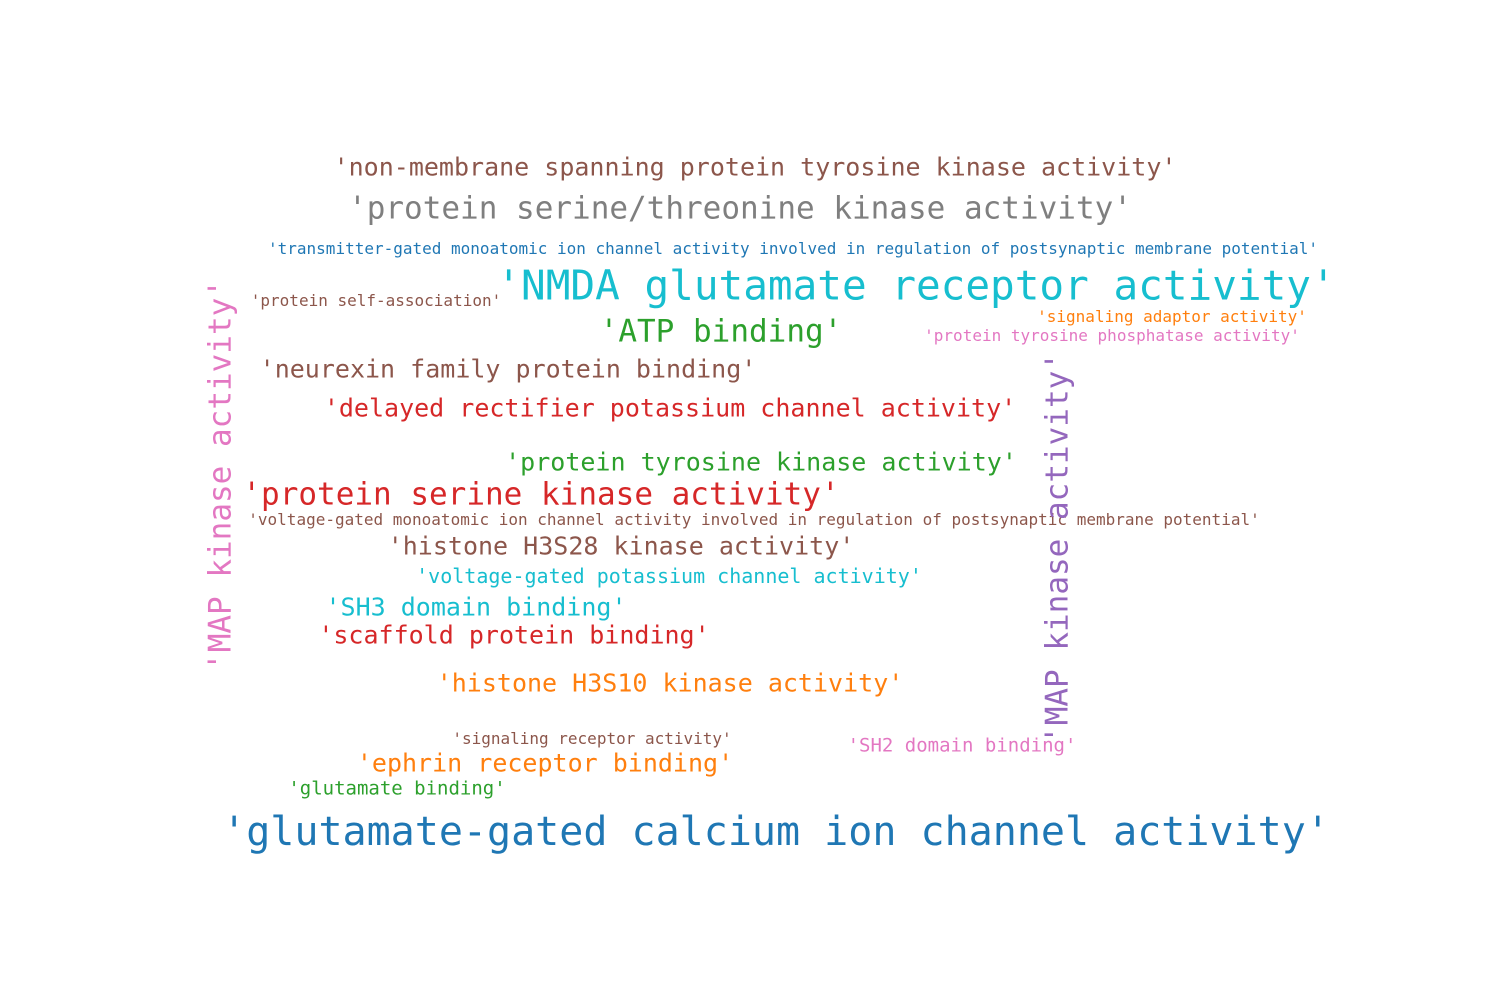 This screenshot has height=1000, width=1500. What do you see at coordinates (916, 285) in the screenshot?
I see `word-nmda-glutamate-receptor: 'NMDA glutamate receptor activity'` at bounding box center [916, 285].